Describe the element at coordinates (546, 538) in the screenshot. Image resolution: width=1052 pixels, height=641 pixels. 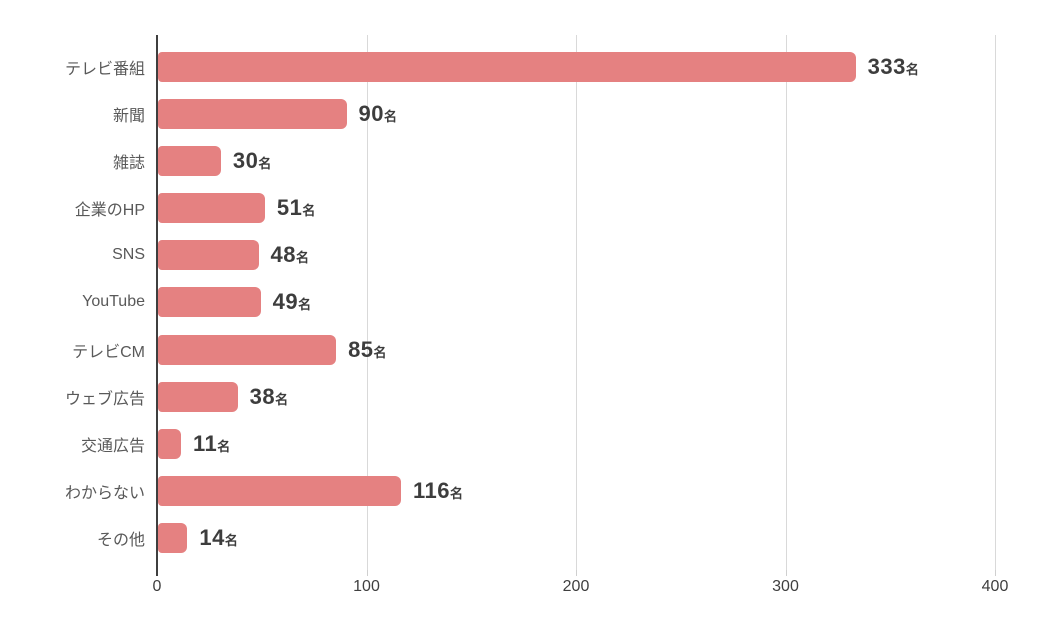
I see `bar-row-10: その他 14名` at that location.